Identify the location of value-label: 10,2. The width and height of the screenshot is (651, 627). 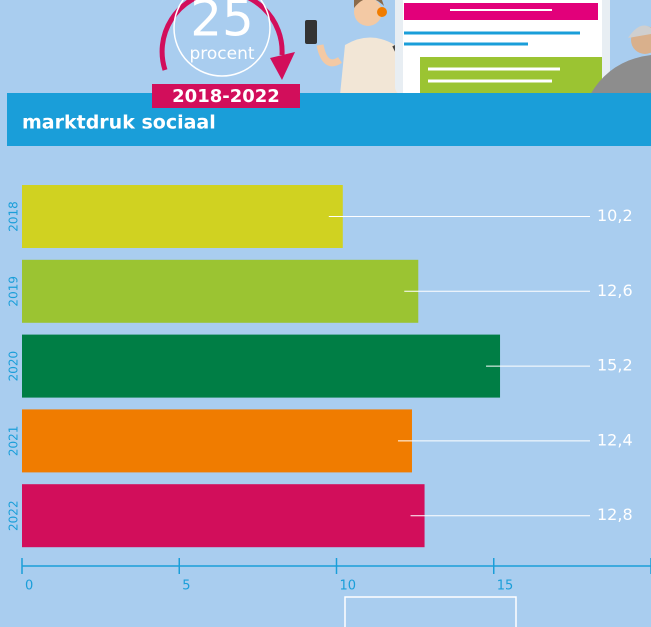
(615, 215).